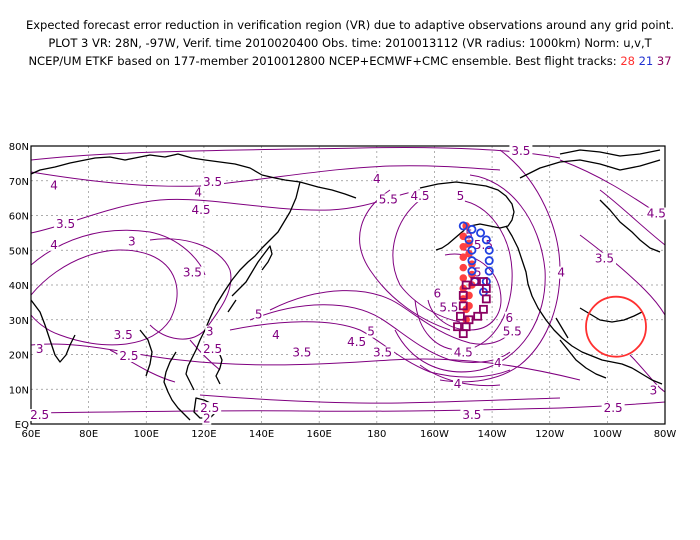  I want to click on contour-5-npac, so click(470, 273).